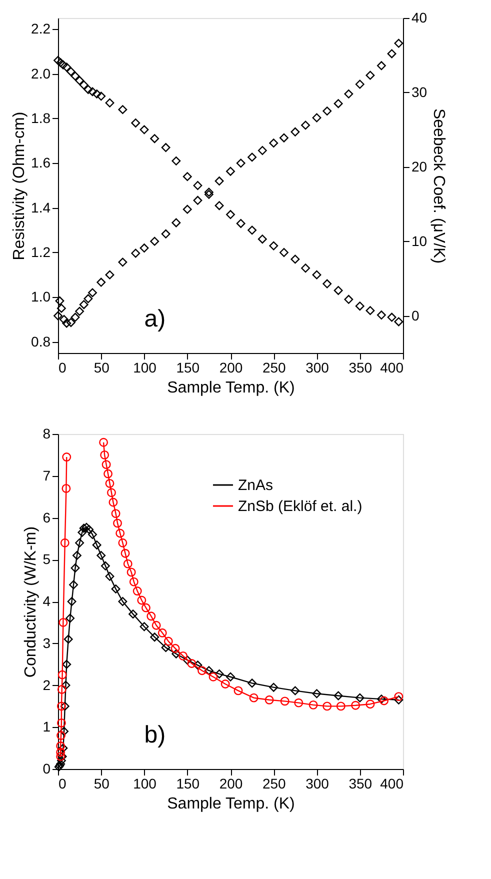  I want to click on x-tick-label: 0, so click(62, 368).